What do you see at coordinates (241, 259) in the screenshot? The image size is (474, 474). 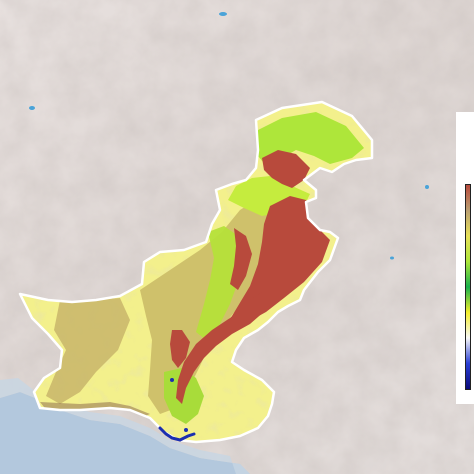 I see `class-high-strip` at bounding box center [241, 259].